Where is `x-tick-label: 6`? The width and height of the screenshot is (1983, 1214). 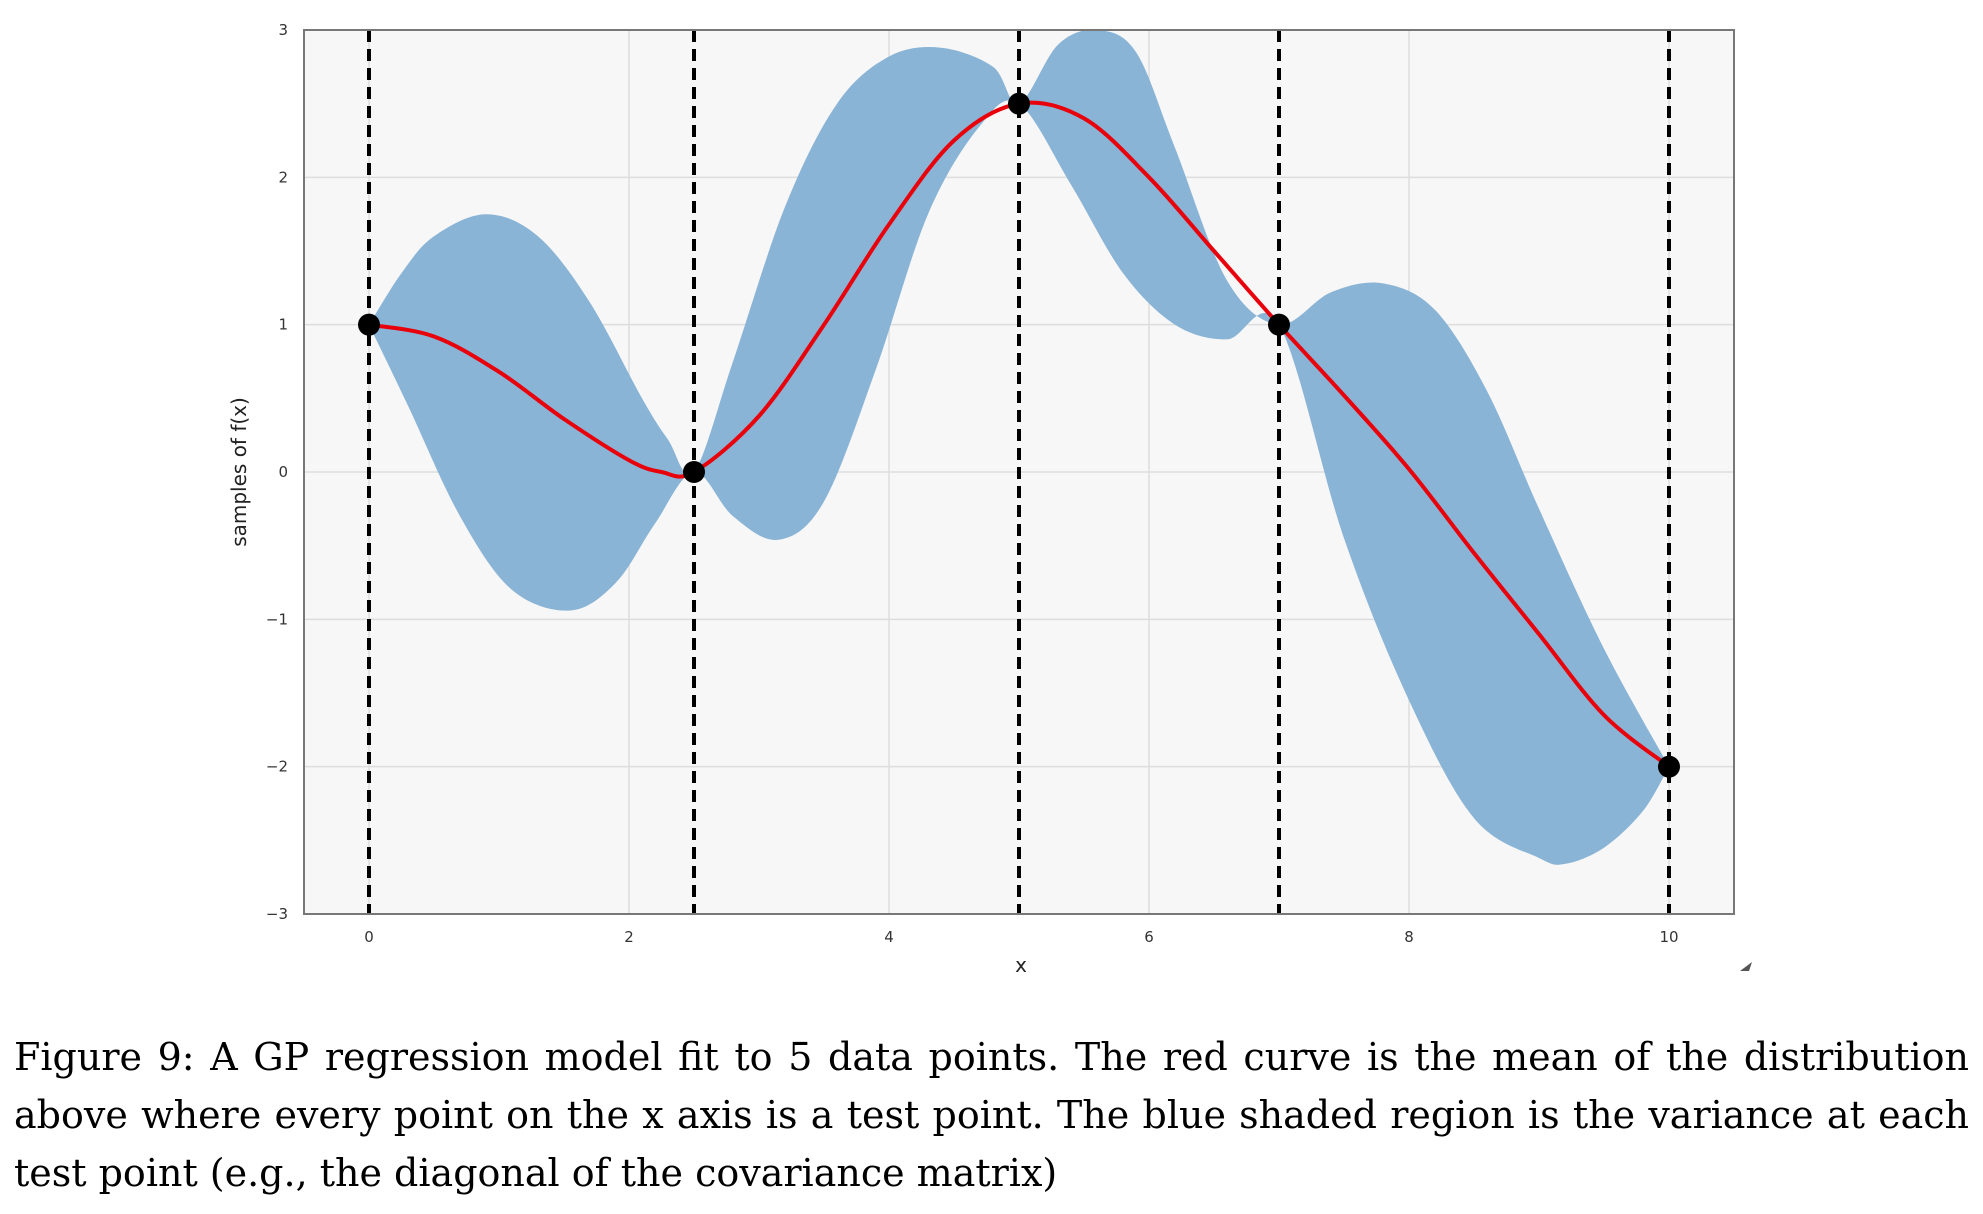
x-tick-label: 6 is located at coordinates (1149, 937).